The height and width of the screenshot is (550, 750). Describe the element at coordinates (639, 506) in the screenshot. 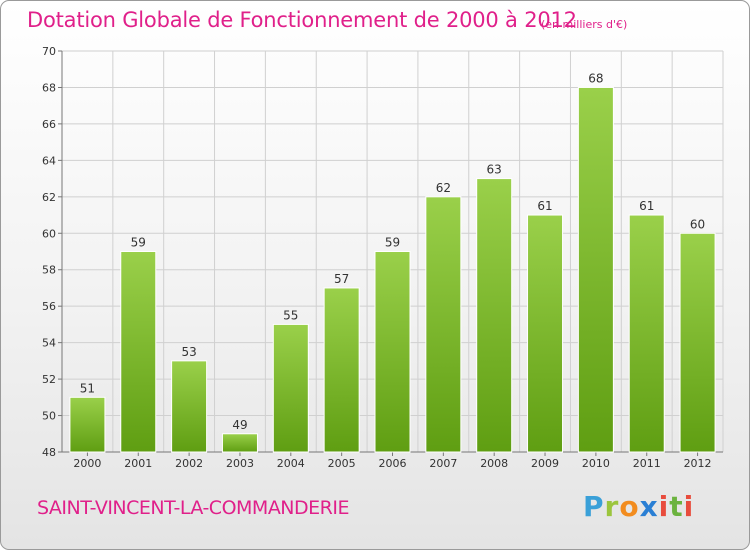

I see `proxiti-logo: Proxiti` at that location.